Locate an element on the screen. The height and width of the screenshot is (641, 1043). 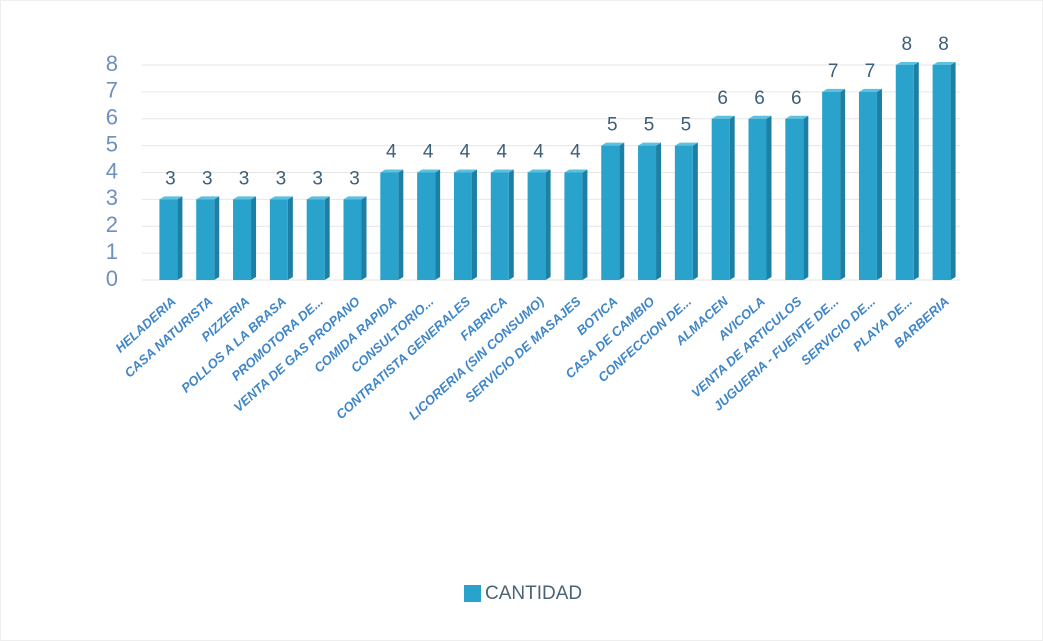
y-tick-label: 0 is located at coordinates (112, 278).